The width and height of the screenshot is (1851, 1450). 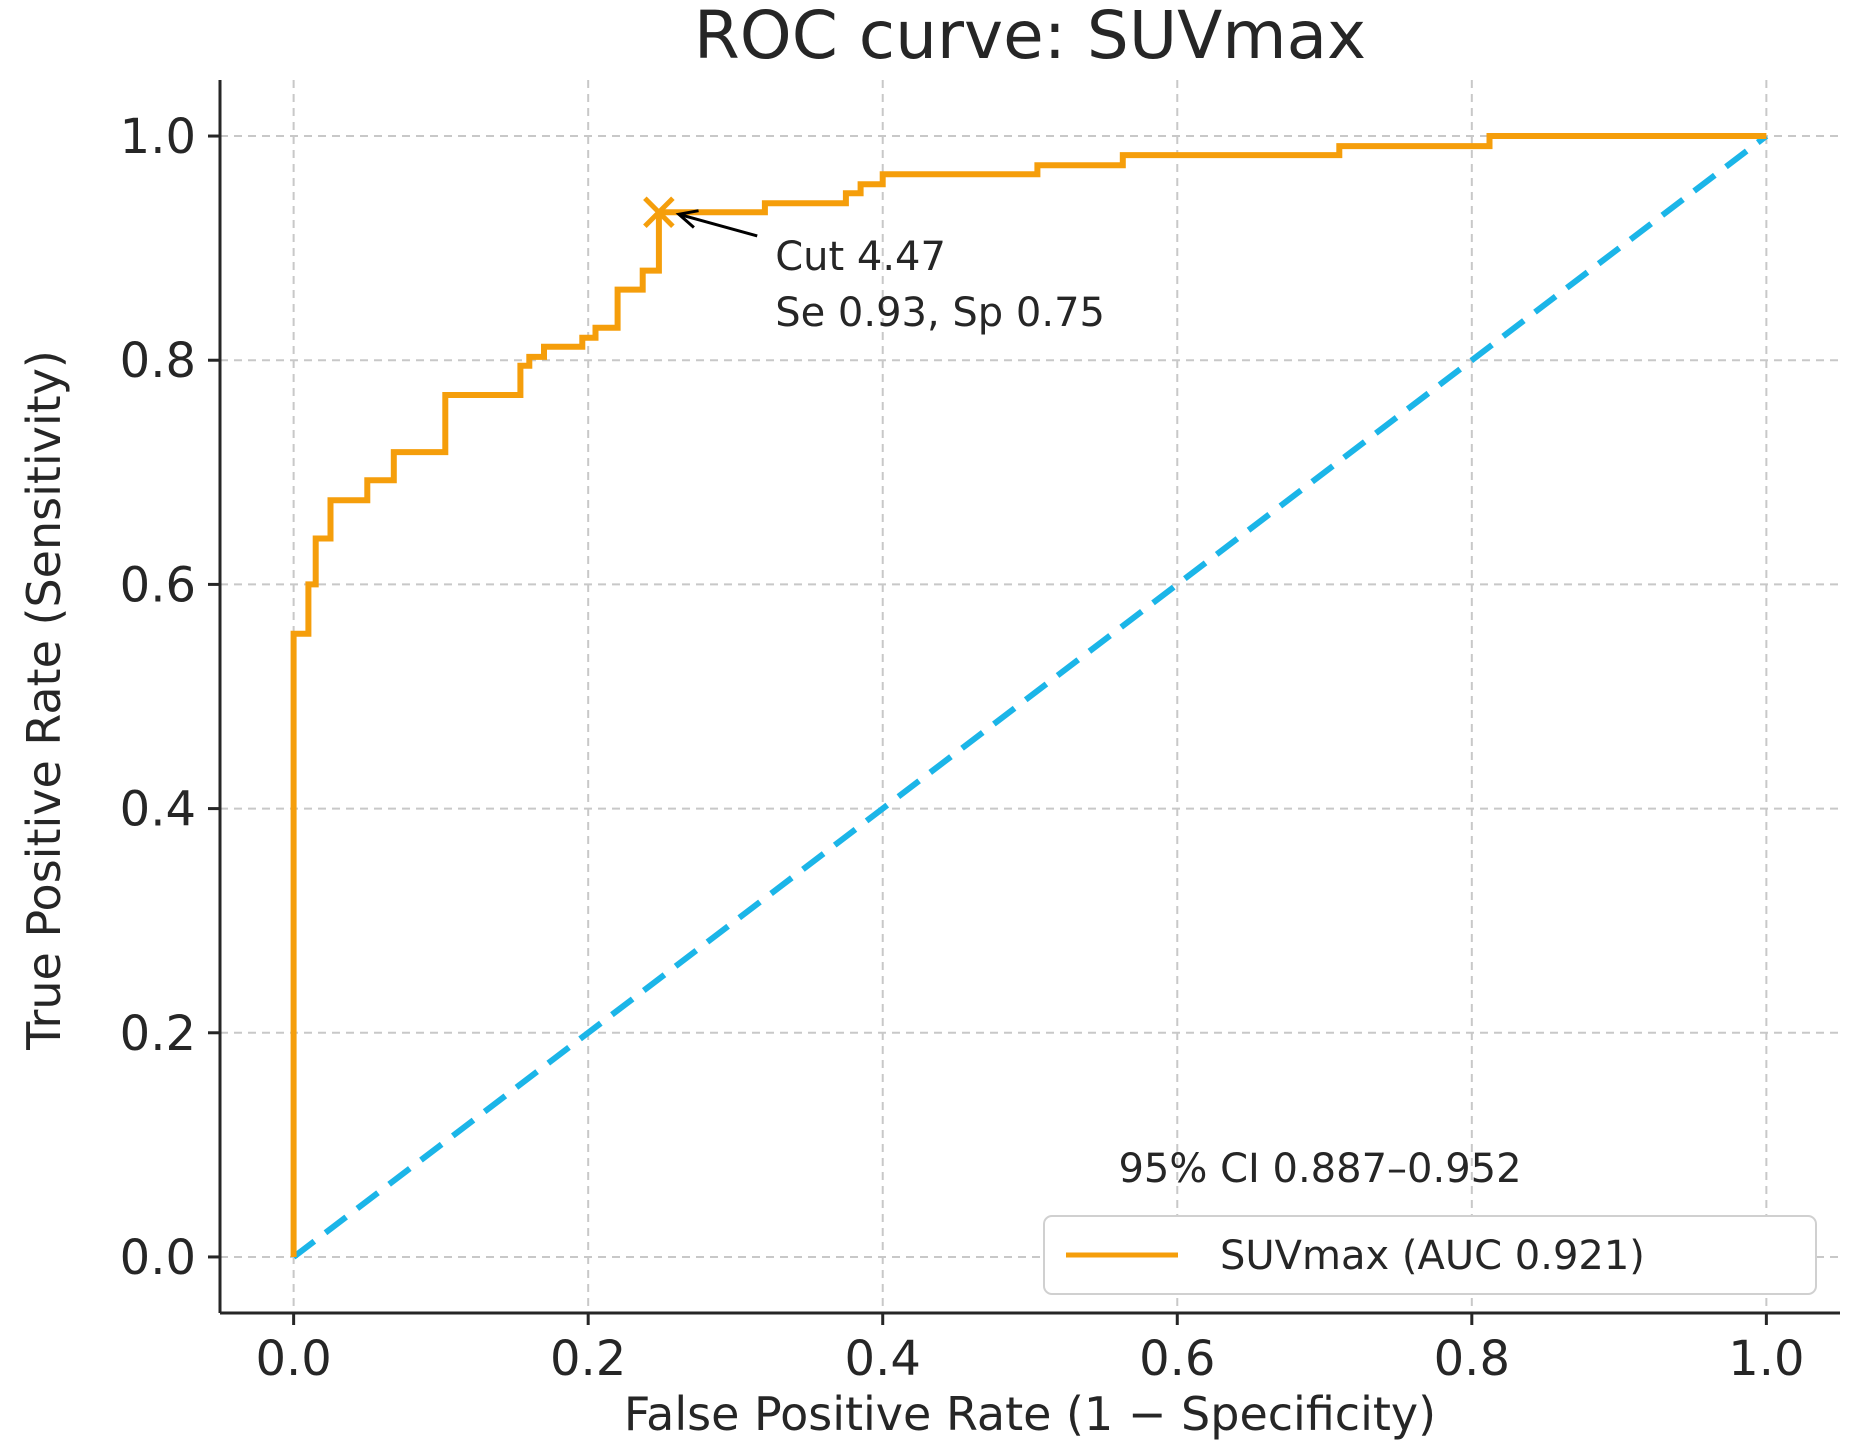 I want to click on y-tick-label-4: 0.8, so click(x=158, y=361).